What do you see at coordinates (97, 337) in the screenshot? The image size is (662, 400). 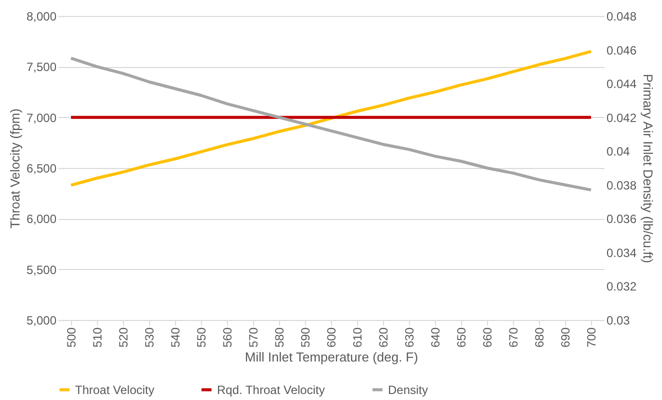 I see `x-tick-label: 510` at bounding box center [97, 337].